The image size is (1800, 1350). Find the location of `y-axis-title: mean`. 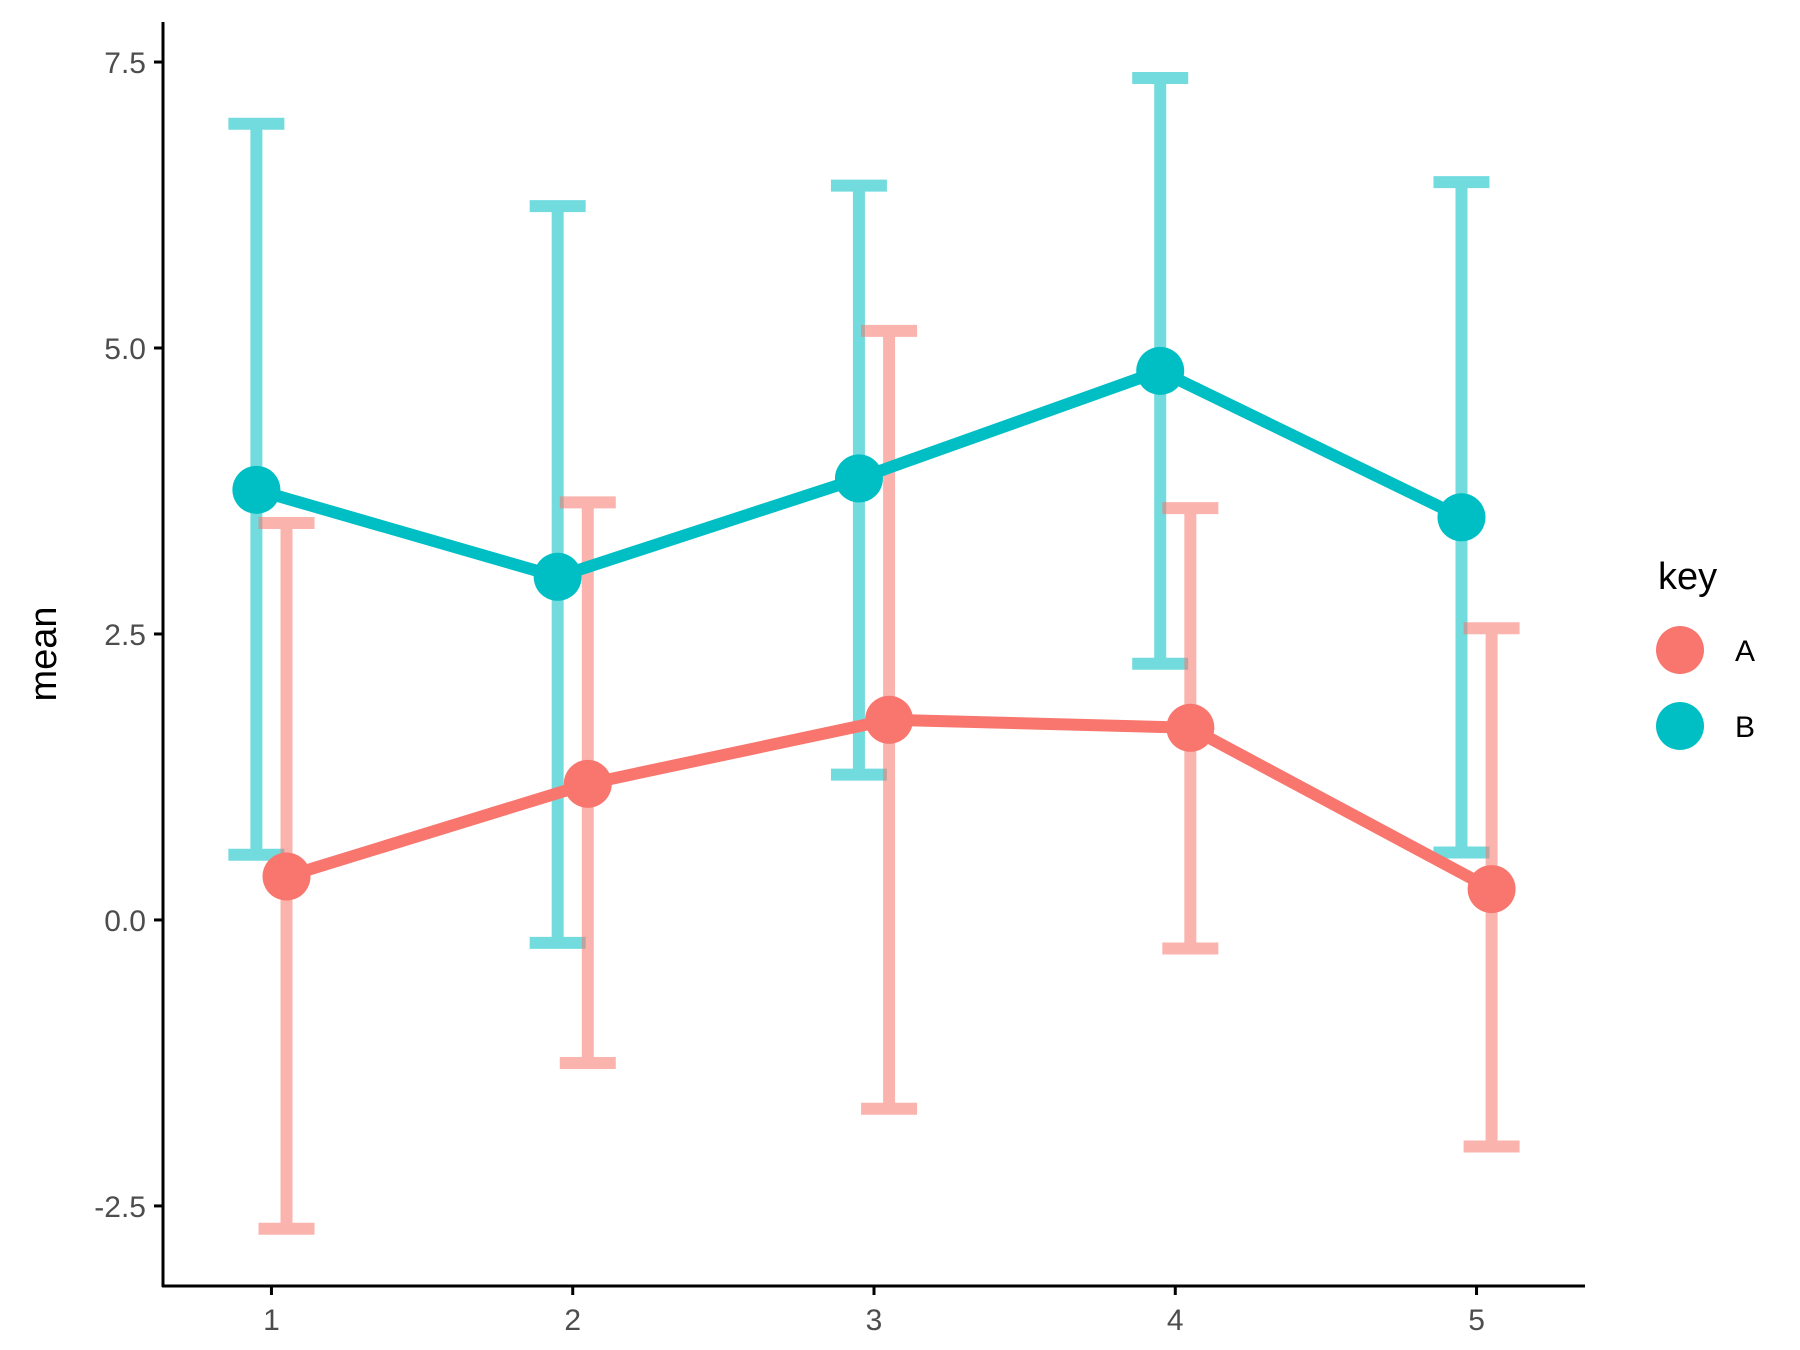

y-axis-title: mean is located at coordinates (44, 653).